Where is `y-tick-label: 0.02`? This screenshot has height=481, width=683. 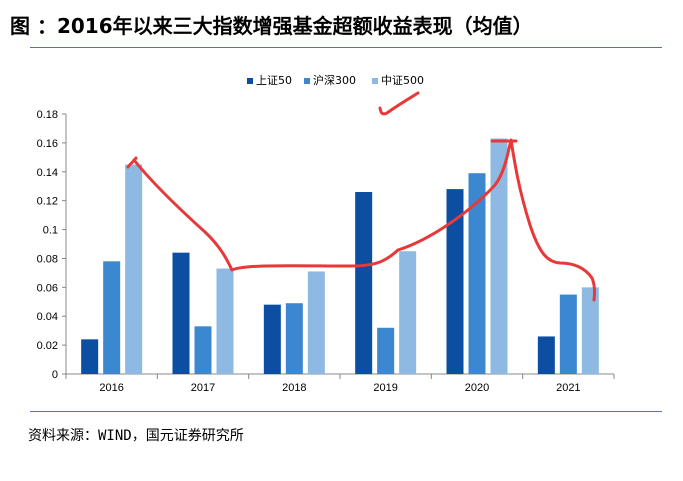
y-tick-label: 0.02 is located at coordinates (47, 346).